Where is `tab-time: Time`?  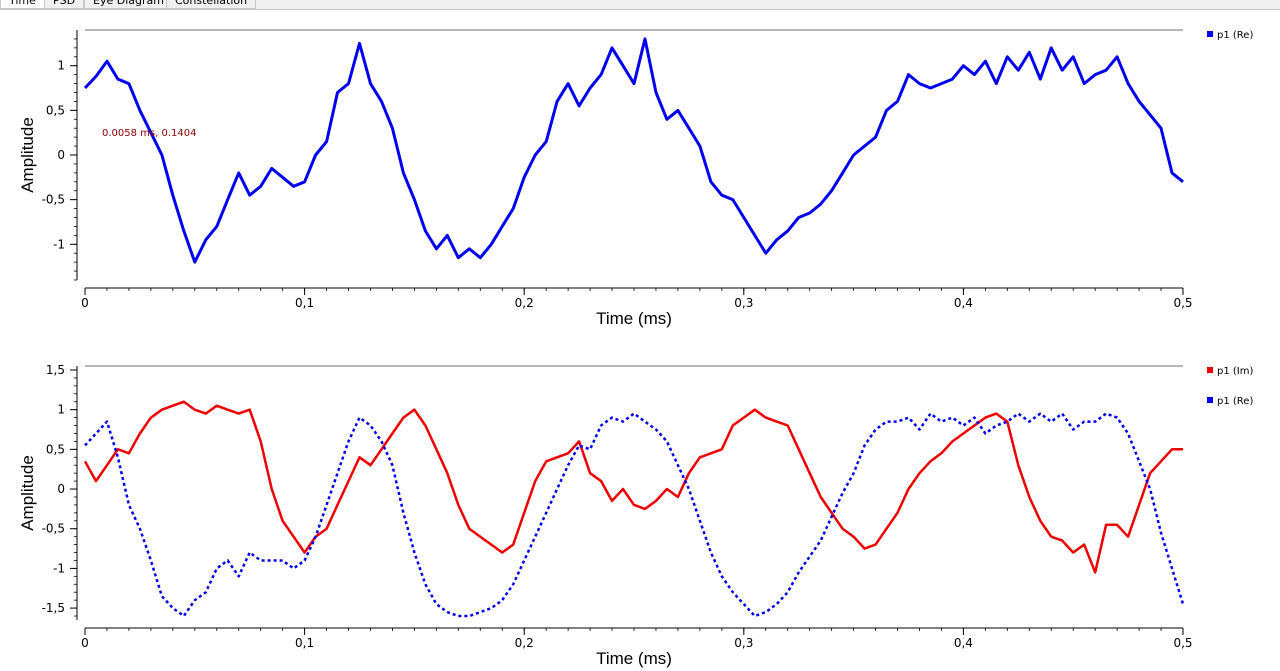
tab-time: Time is located at coordinates (22, 4).